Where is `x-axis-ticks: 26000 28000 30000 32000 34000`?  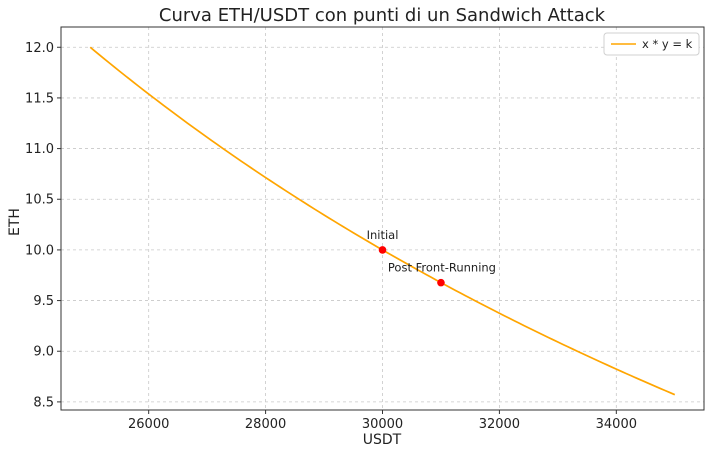 x-axis-ticks: 26000 28000 30000 32000 34000 is located at coordinates (382, 421).